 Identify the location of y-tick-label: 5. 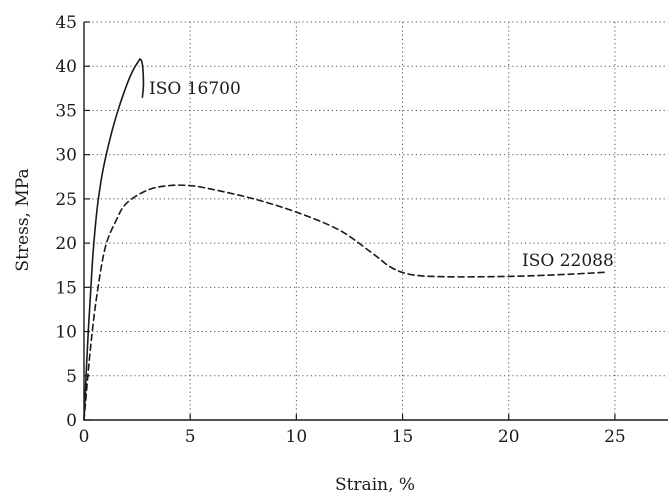
(71, 377).